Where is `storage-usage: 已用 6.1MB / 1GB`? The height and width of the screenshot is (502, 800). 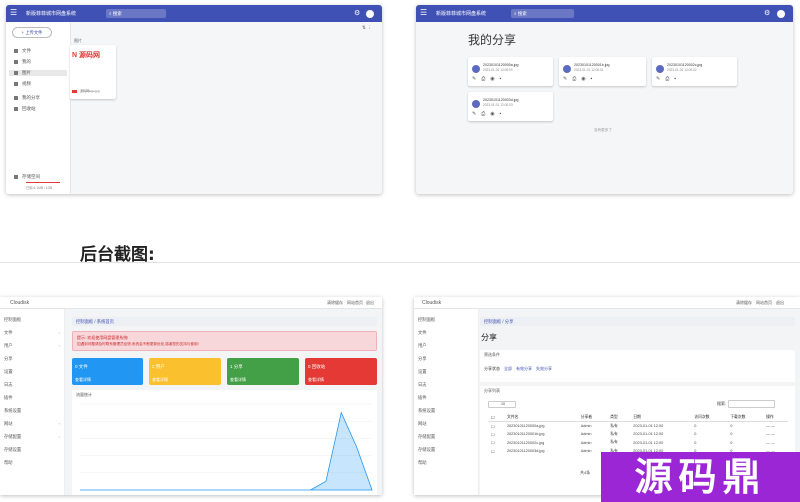
storage-usage: 已用 6.1MB / 1GB is located at coordinates (39, 188).